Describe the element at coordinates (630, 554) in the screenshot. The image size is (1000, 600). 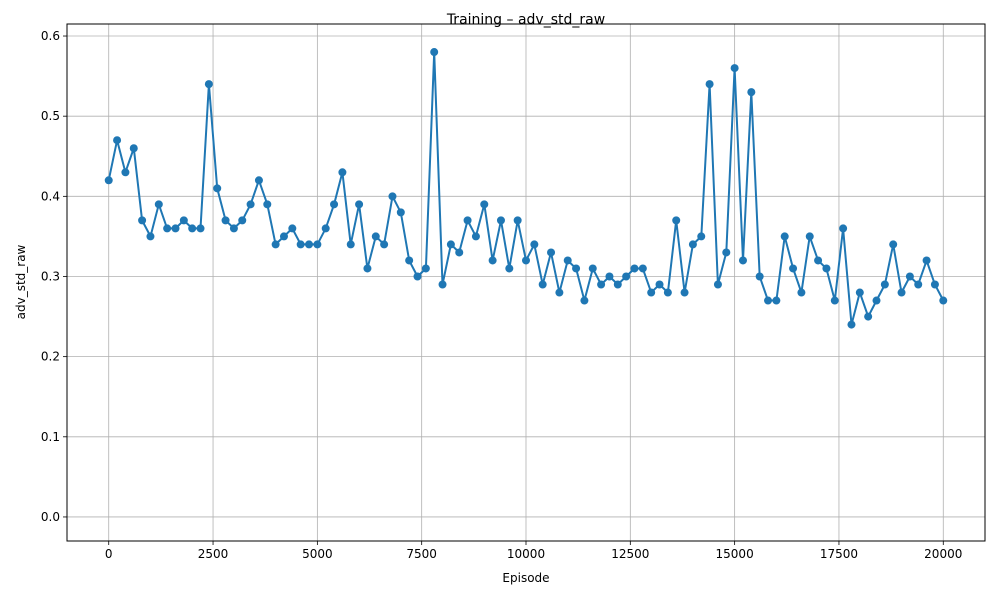
I see `x-tick-label: 12500` at that location.